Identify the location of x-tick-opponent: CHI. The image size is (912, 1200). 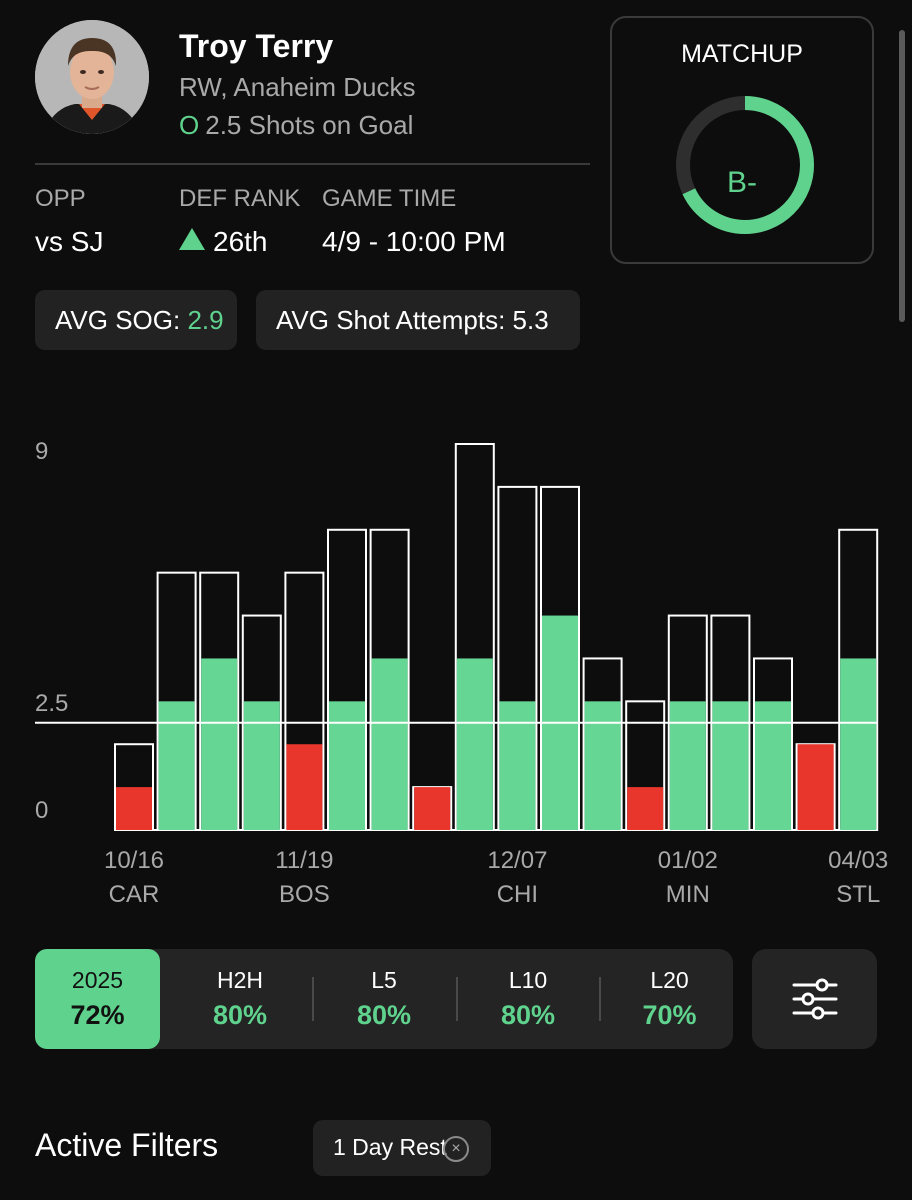
(517, 894).